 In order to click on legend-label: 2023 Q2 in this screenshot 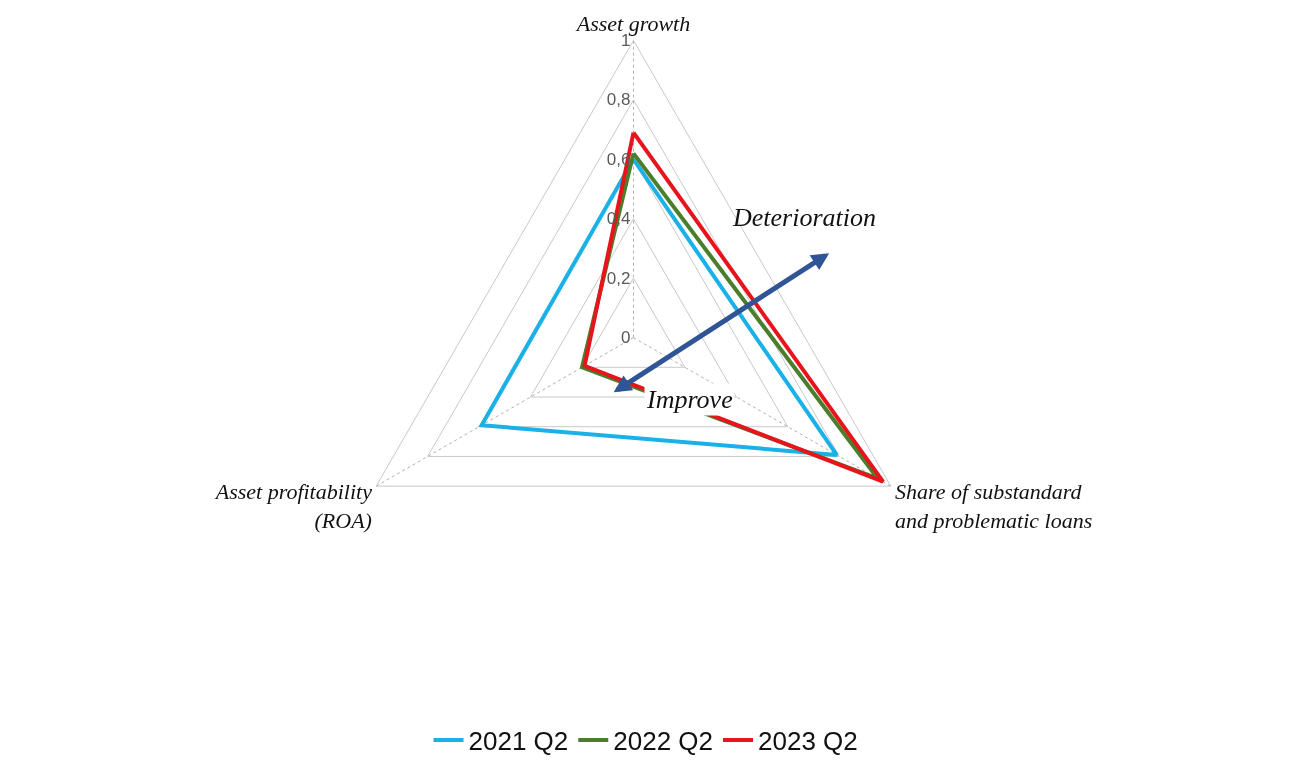, I will do `click(808, 741)`.